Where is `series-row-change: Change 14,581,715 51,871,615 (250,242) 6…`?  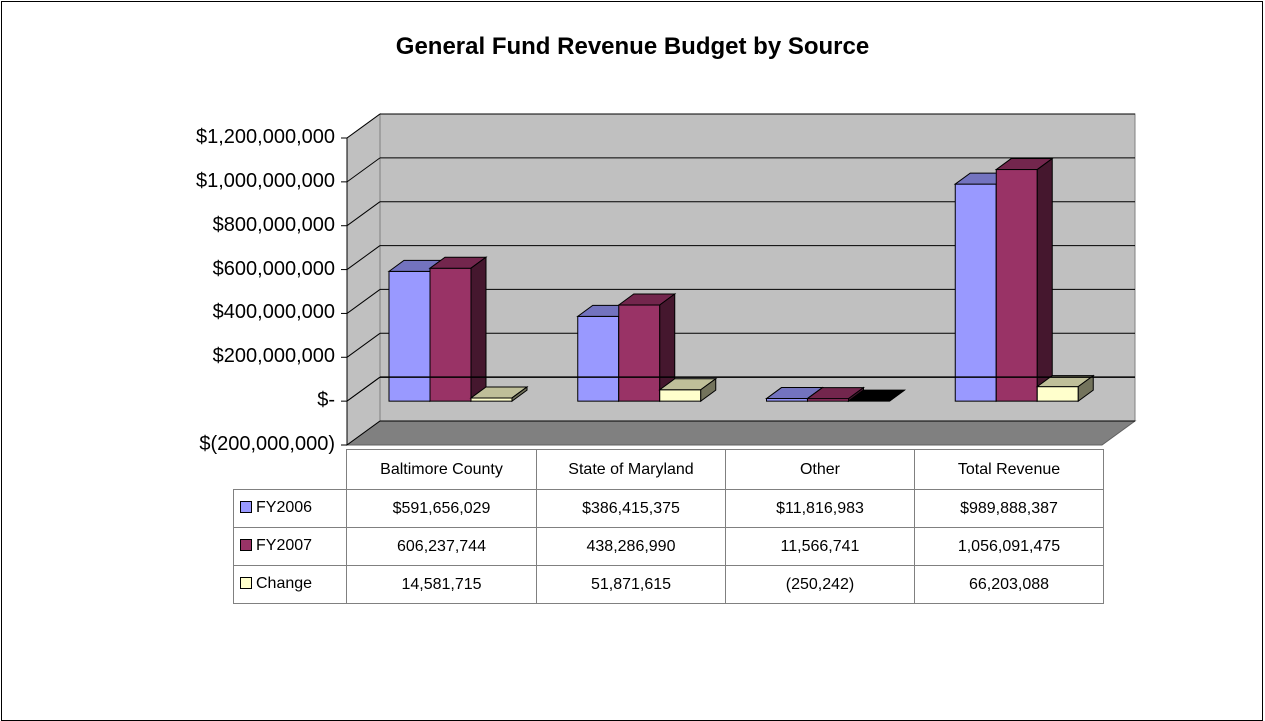 series-row-change: Change 14,581,715 51,871,615 (250,242) 6… is located at coordinates (668, 584).